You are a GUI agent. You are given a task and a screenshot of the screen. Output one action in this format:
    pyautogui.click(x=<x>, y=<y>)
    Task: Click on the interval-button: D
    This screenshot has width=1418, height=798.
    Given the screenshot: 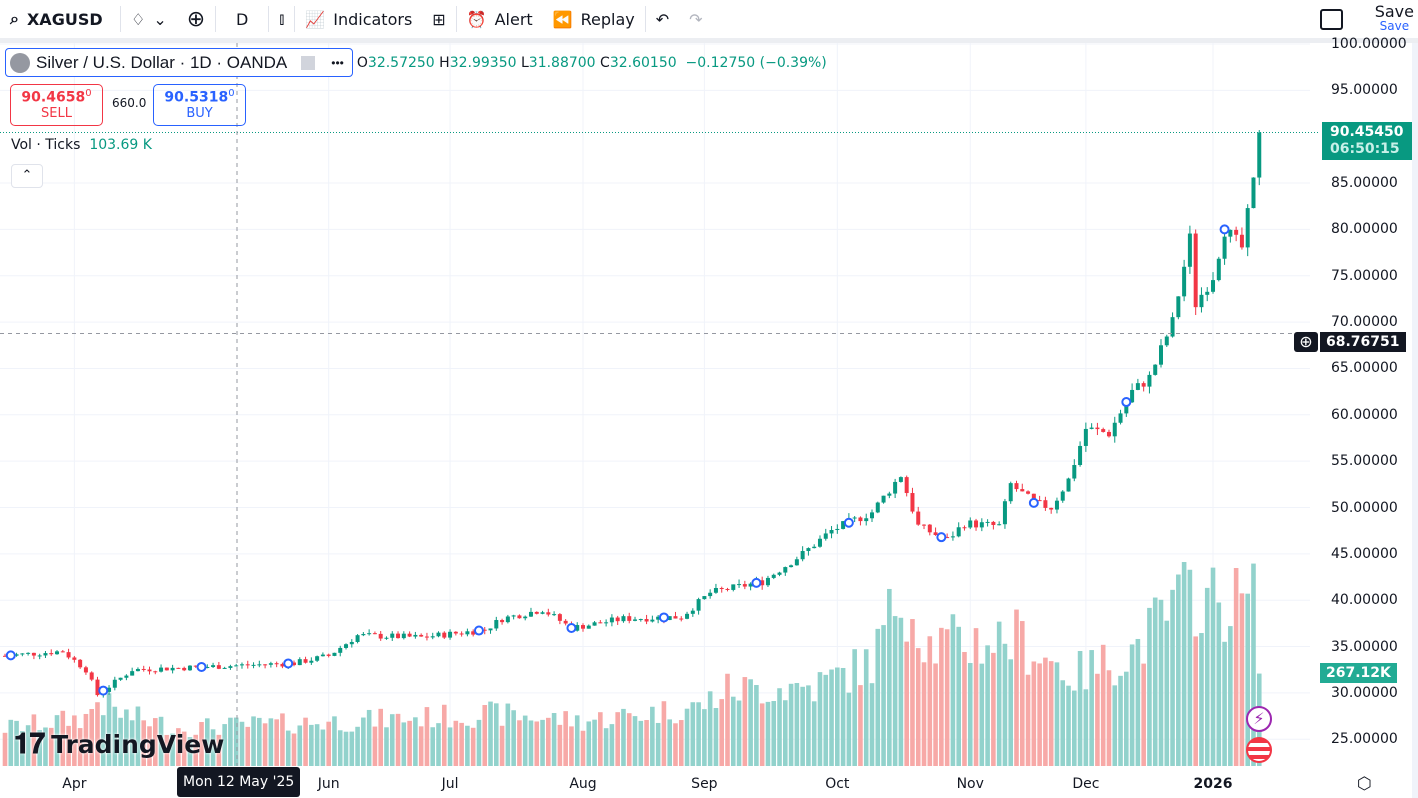 What is the action you would take?
    pyautogui.click(x=242, y=19)
    